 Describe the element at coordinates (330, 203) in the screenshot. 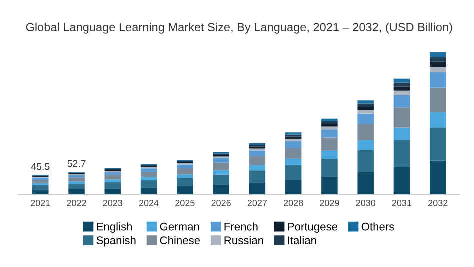

I see `x-tick-label: 2029` at that location.